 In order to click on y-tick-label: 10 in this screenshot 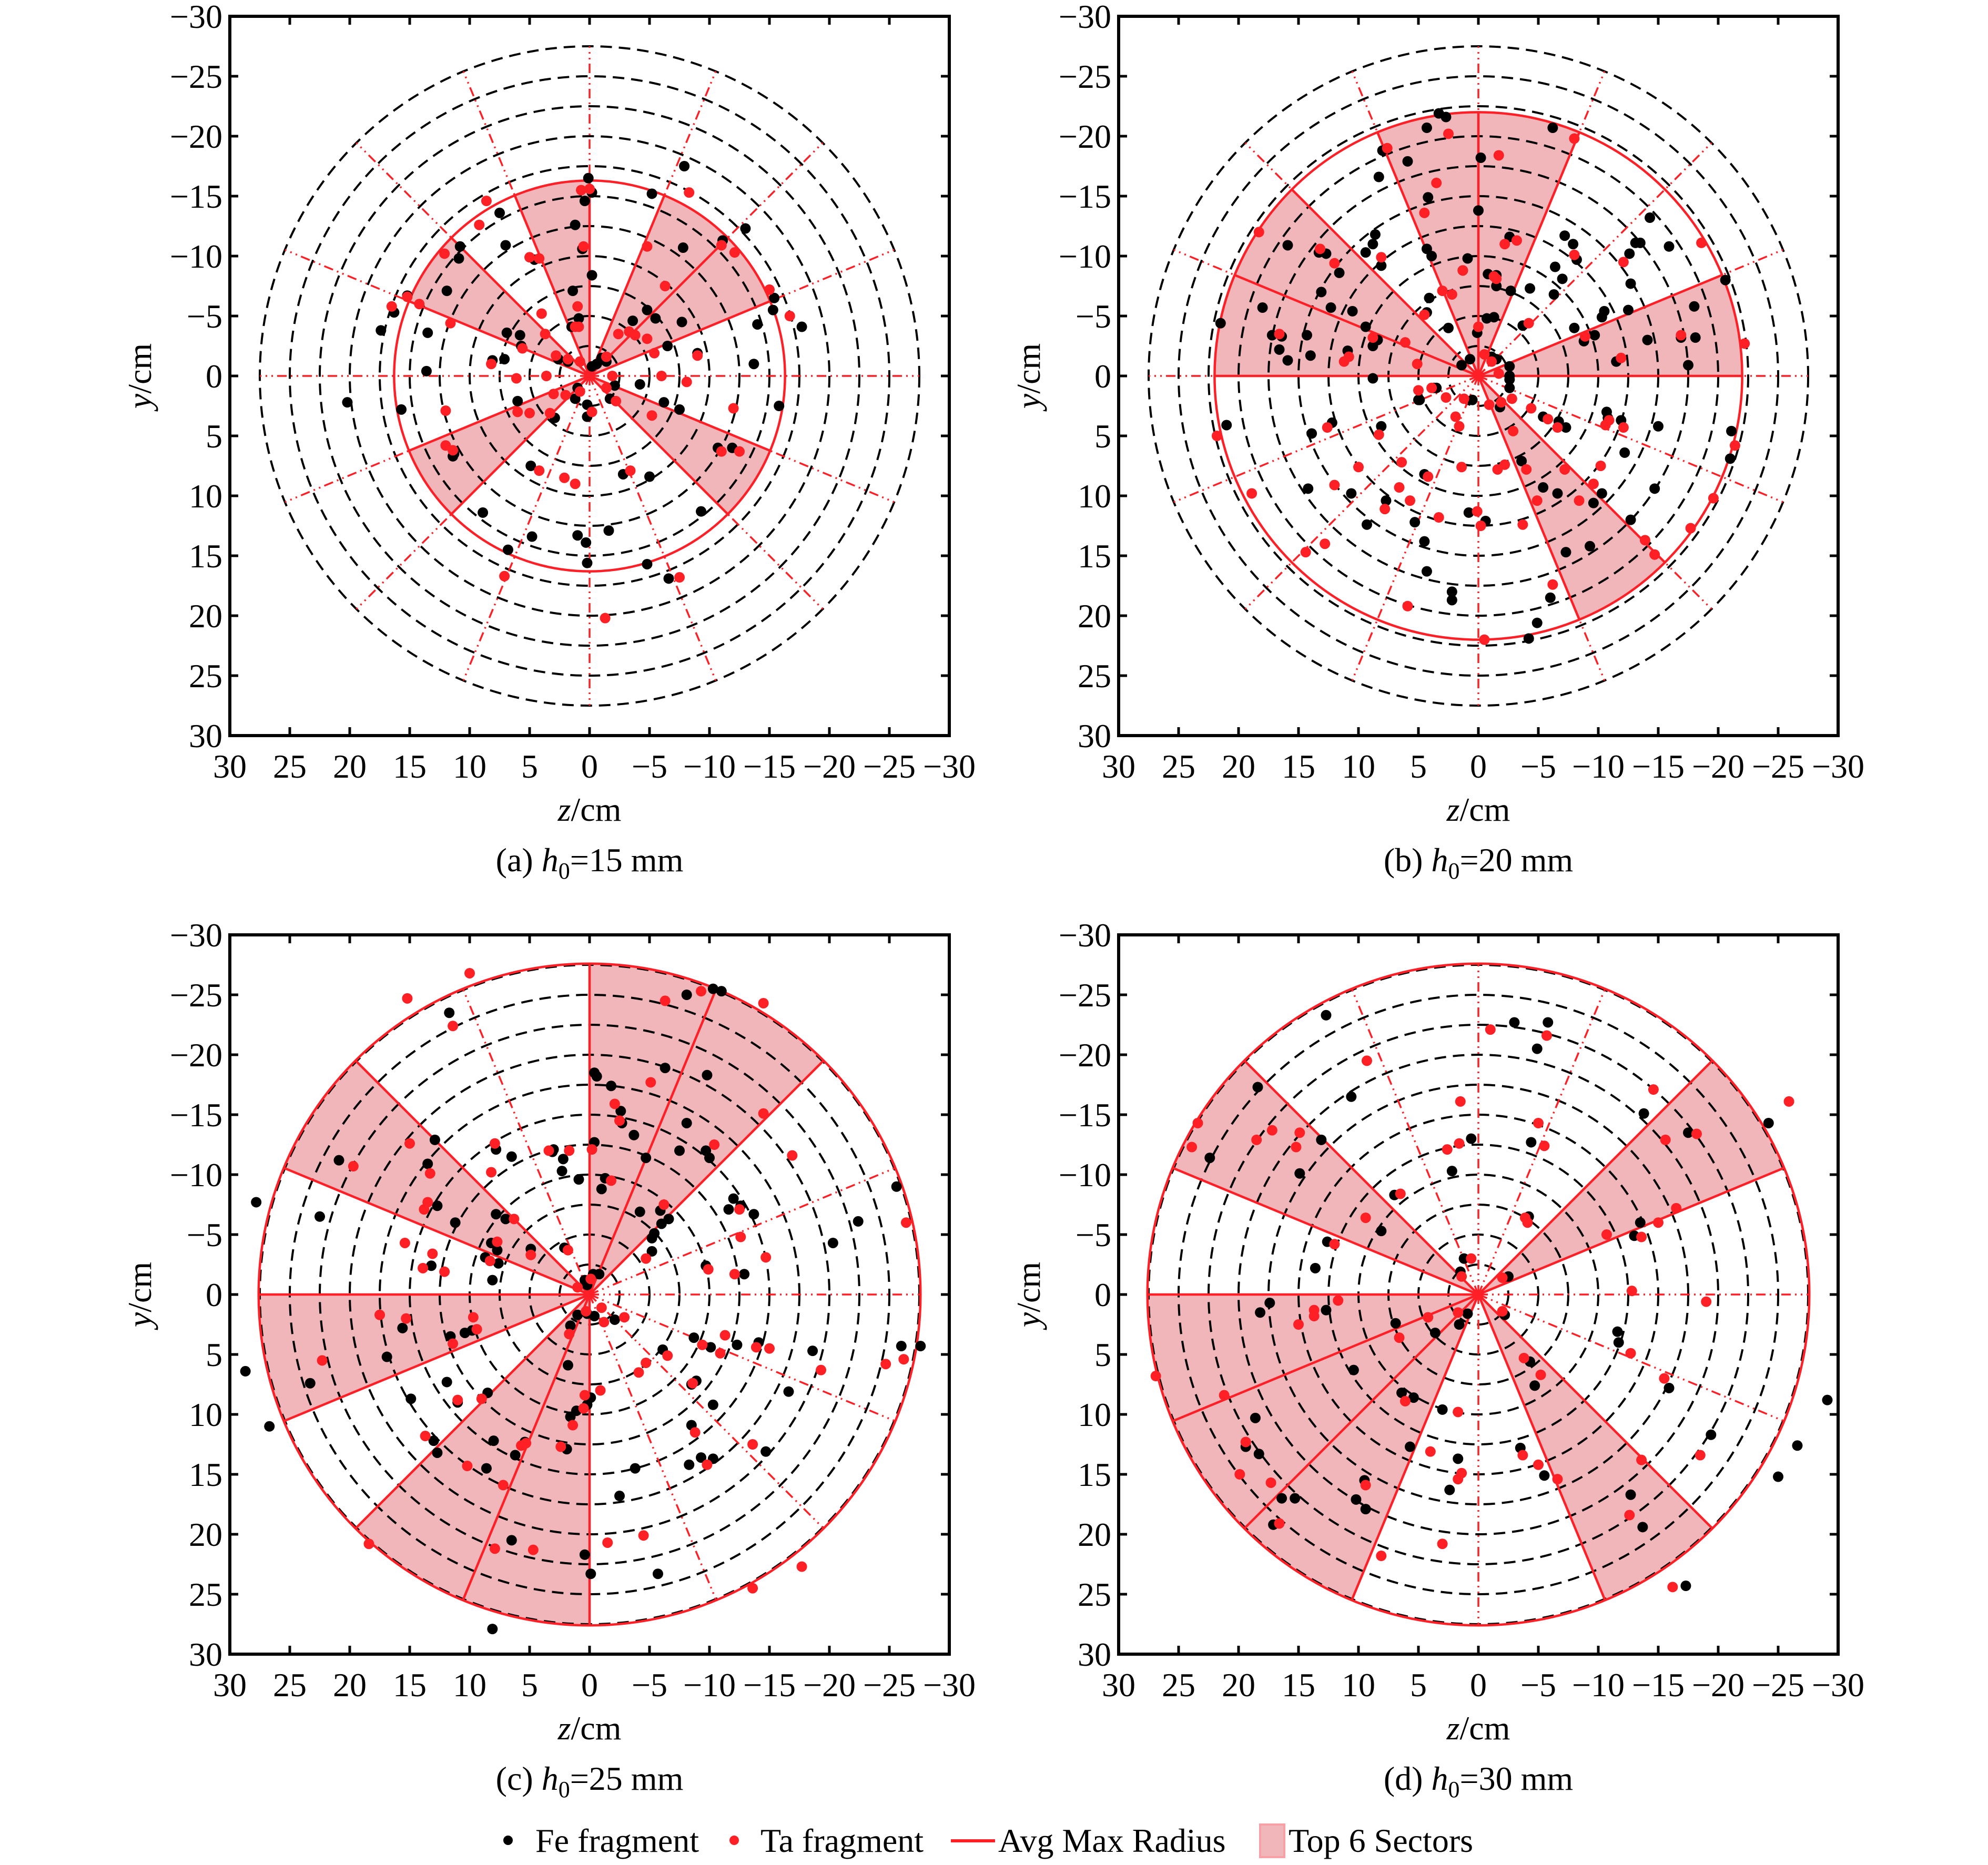, I will do `click(1094, 1414)`.